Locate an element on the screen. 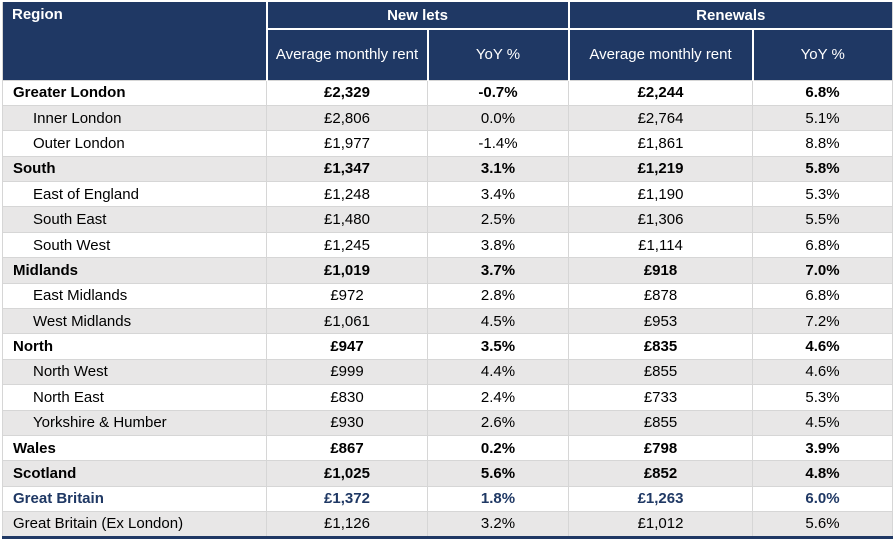  table-row: East of England £1,248 3.4% £1,190 5.3% is located at coordinates (447, 194).